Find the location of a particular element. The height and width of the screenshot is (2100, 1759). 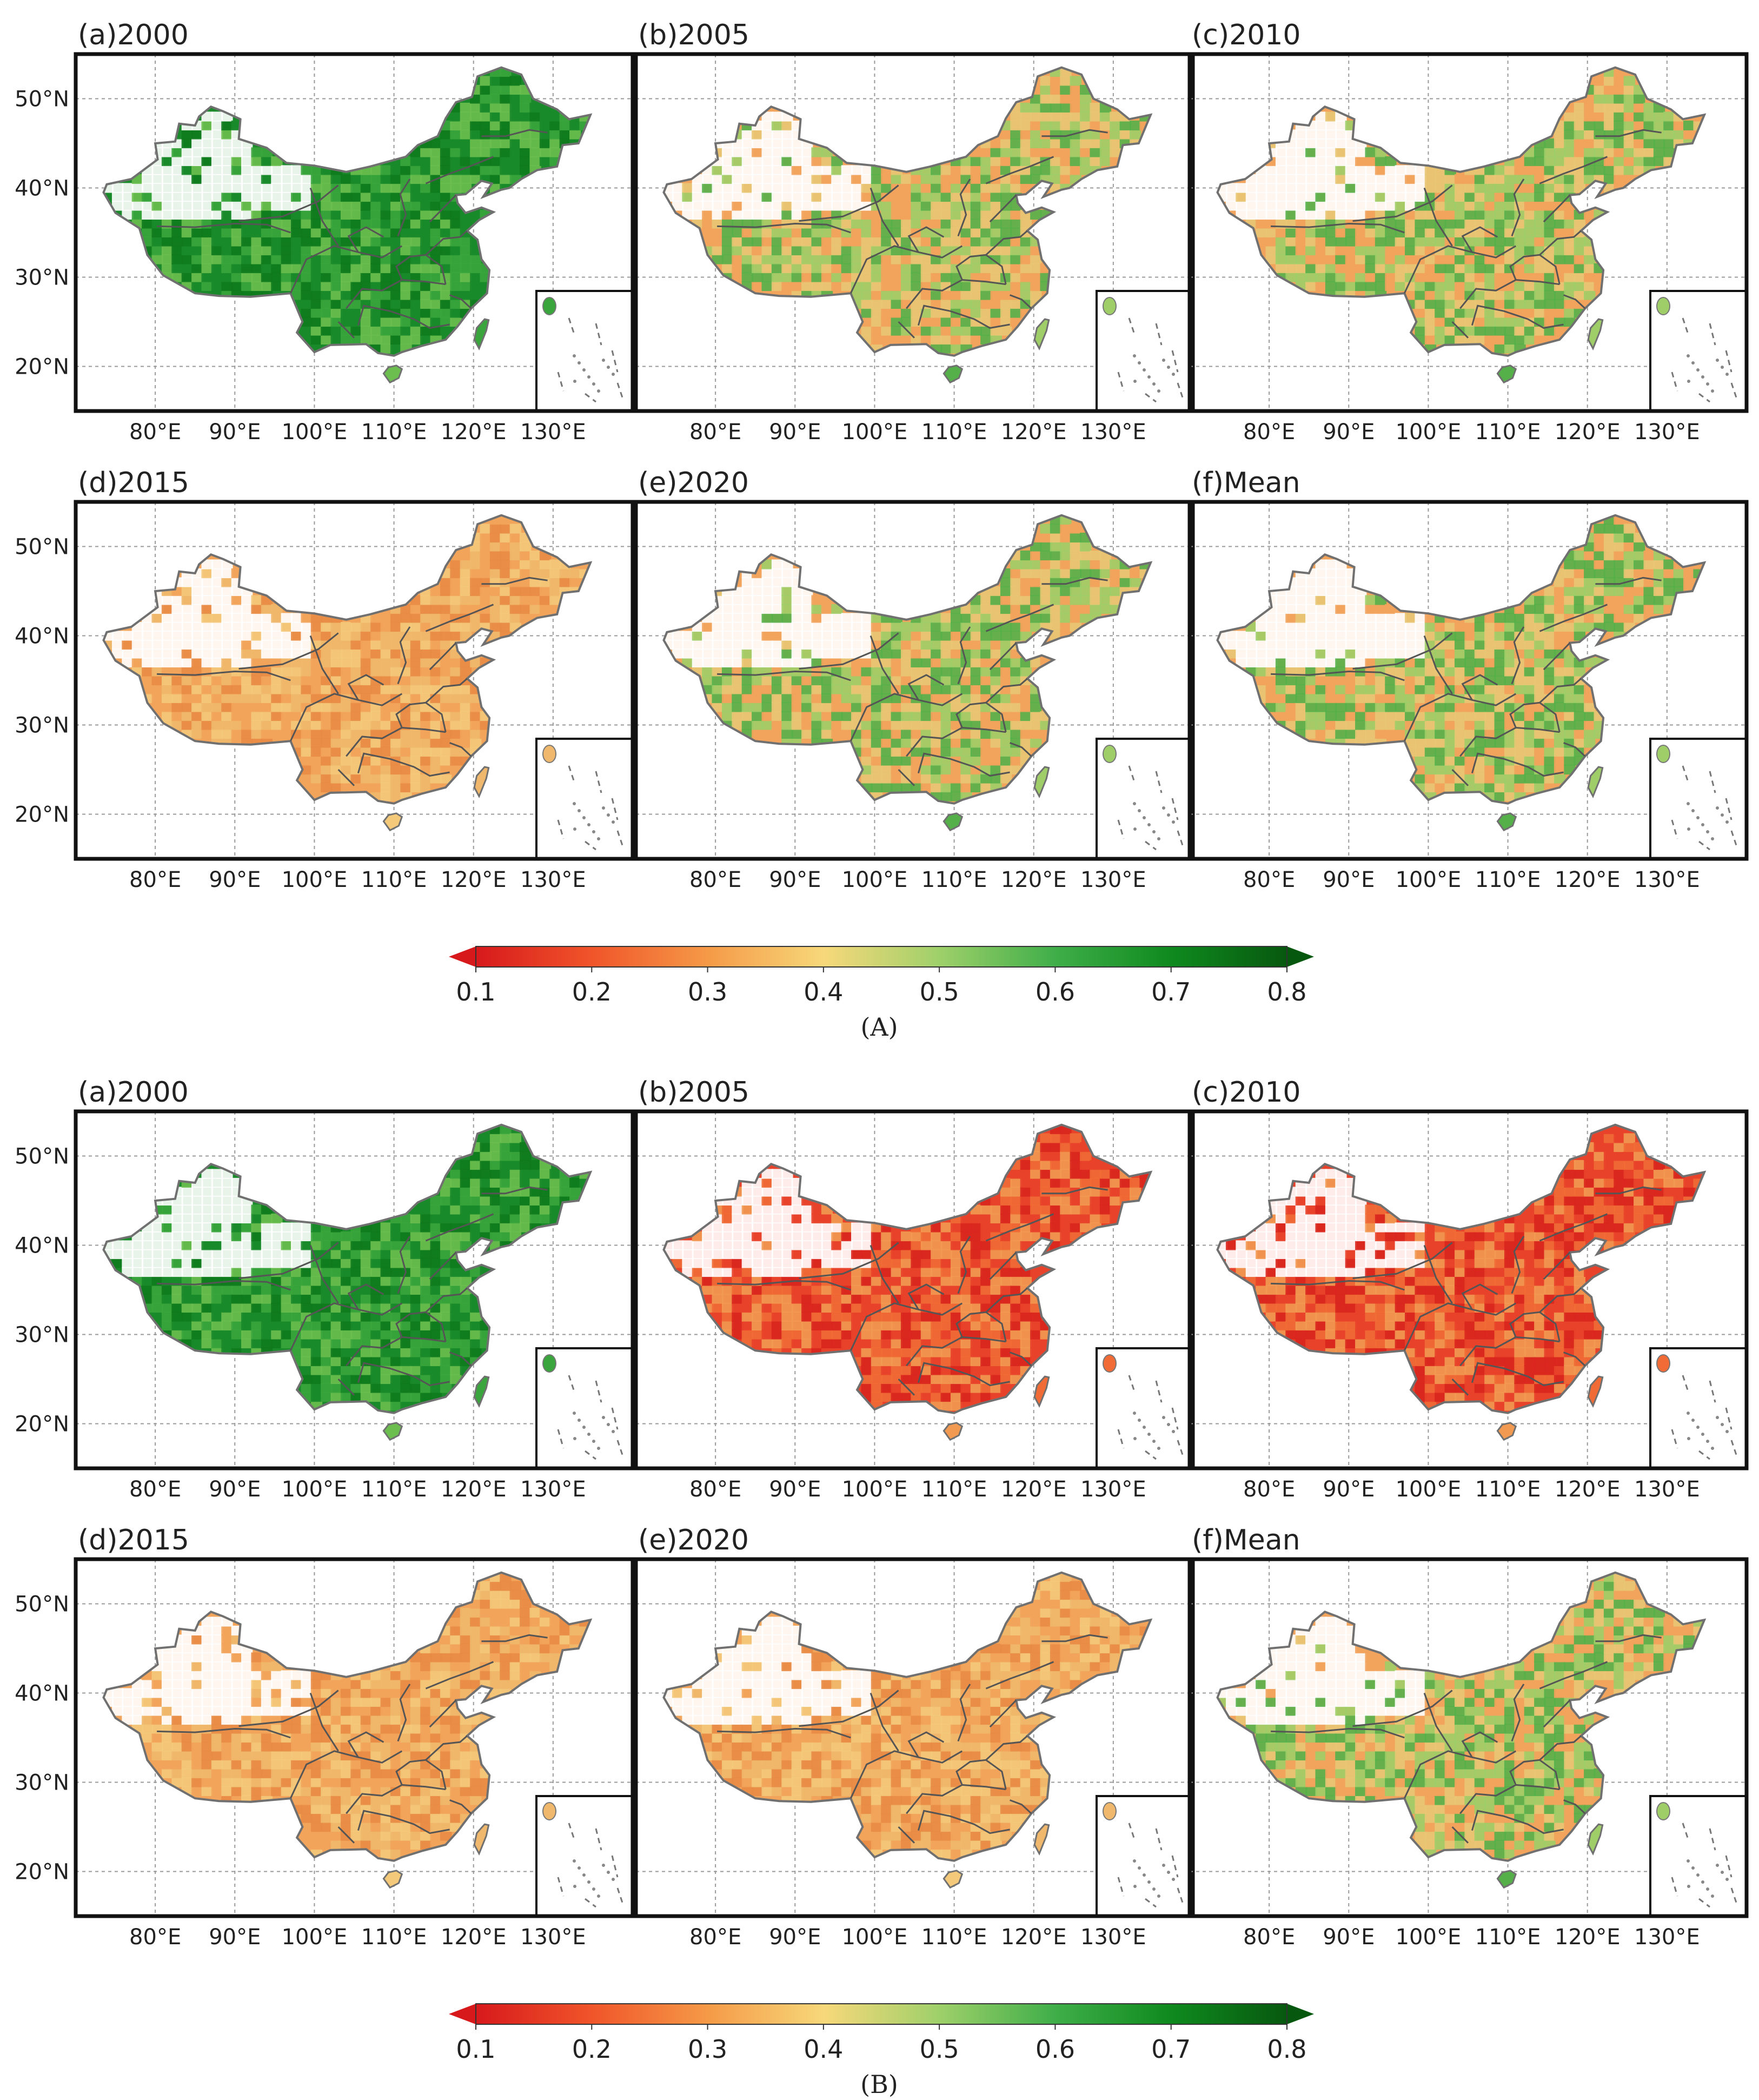

inset-islet is located at coordinates (1688, 829).